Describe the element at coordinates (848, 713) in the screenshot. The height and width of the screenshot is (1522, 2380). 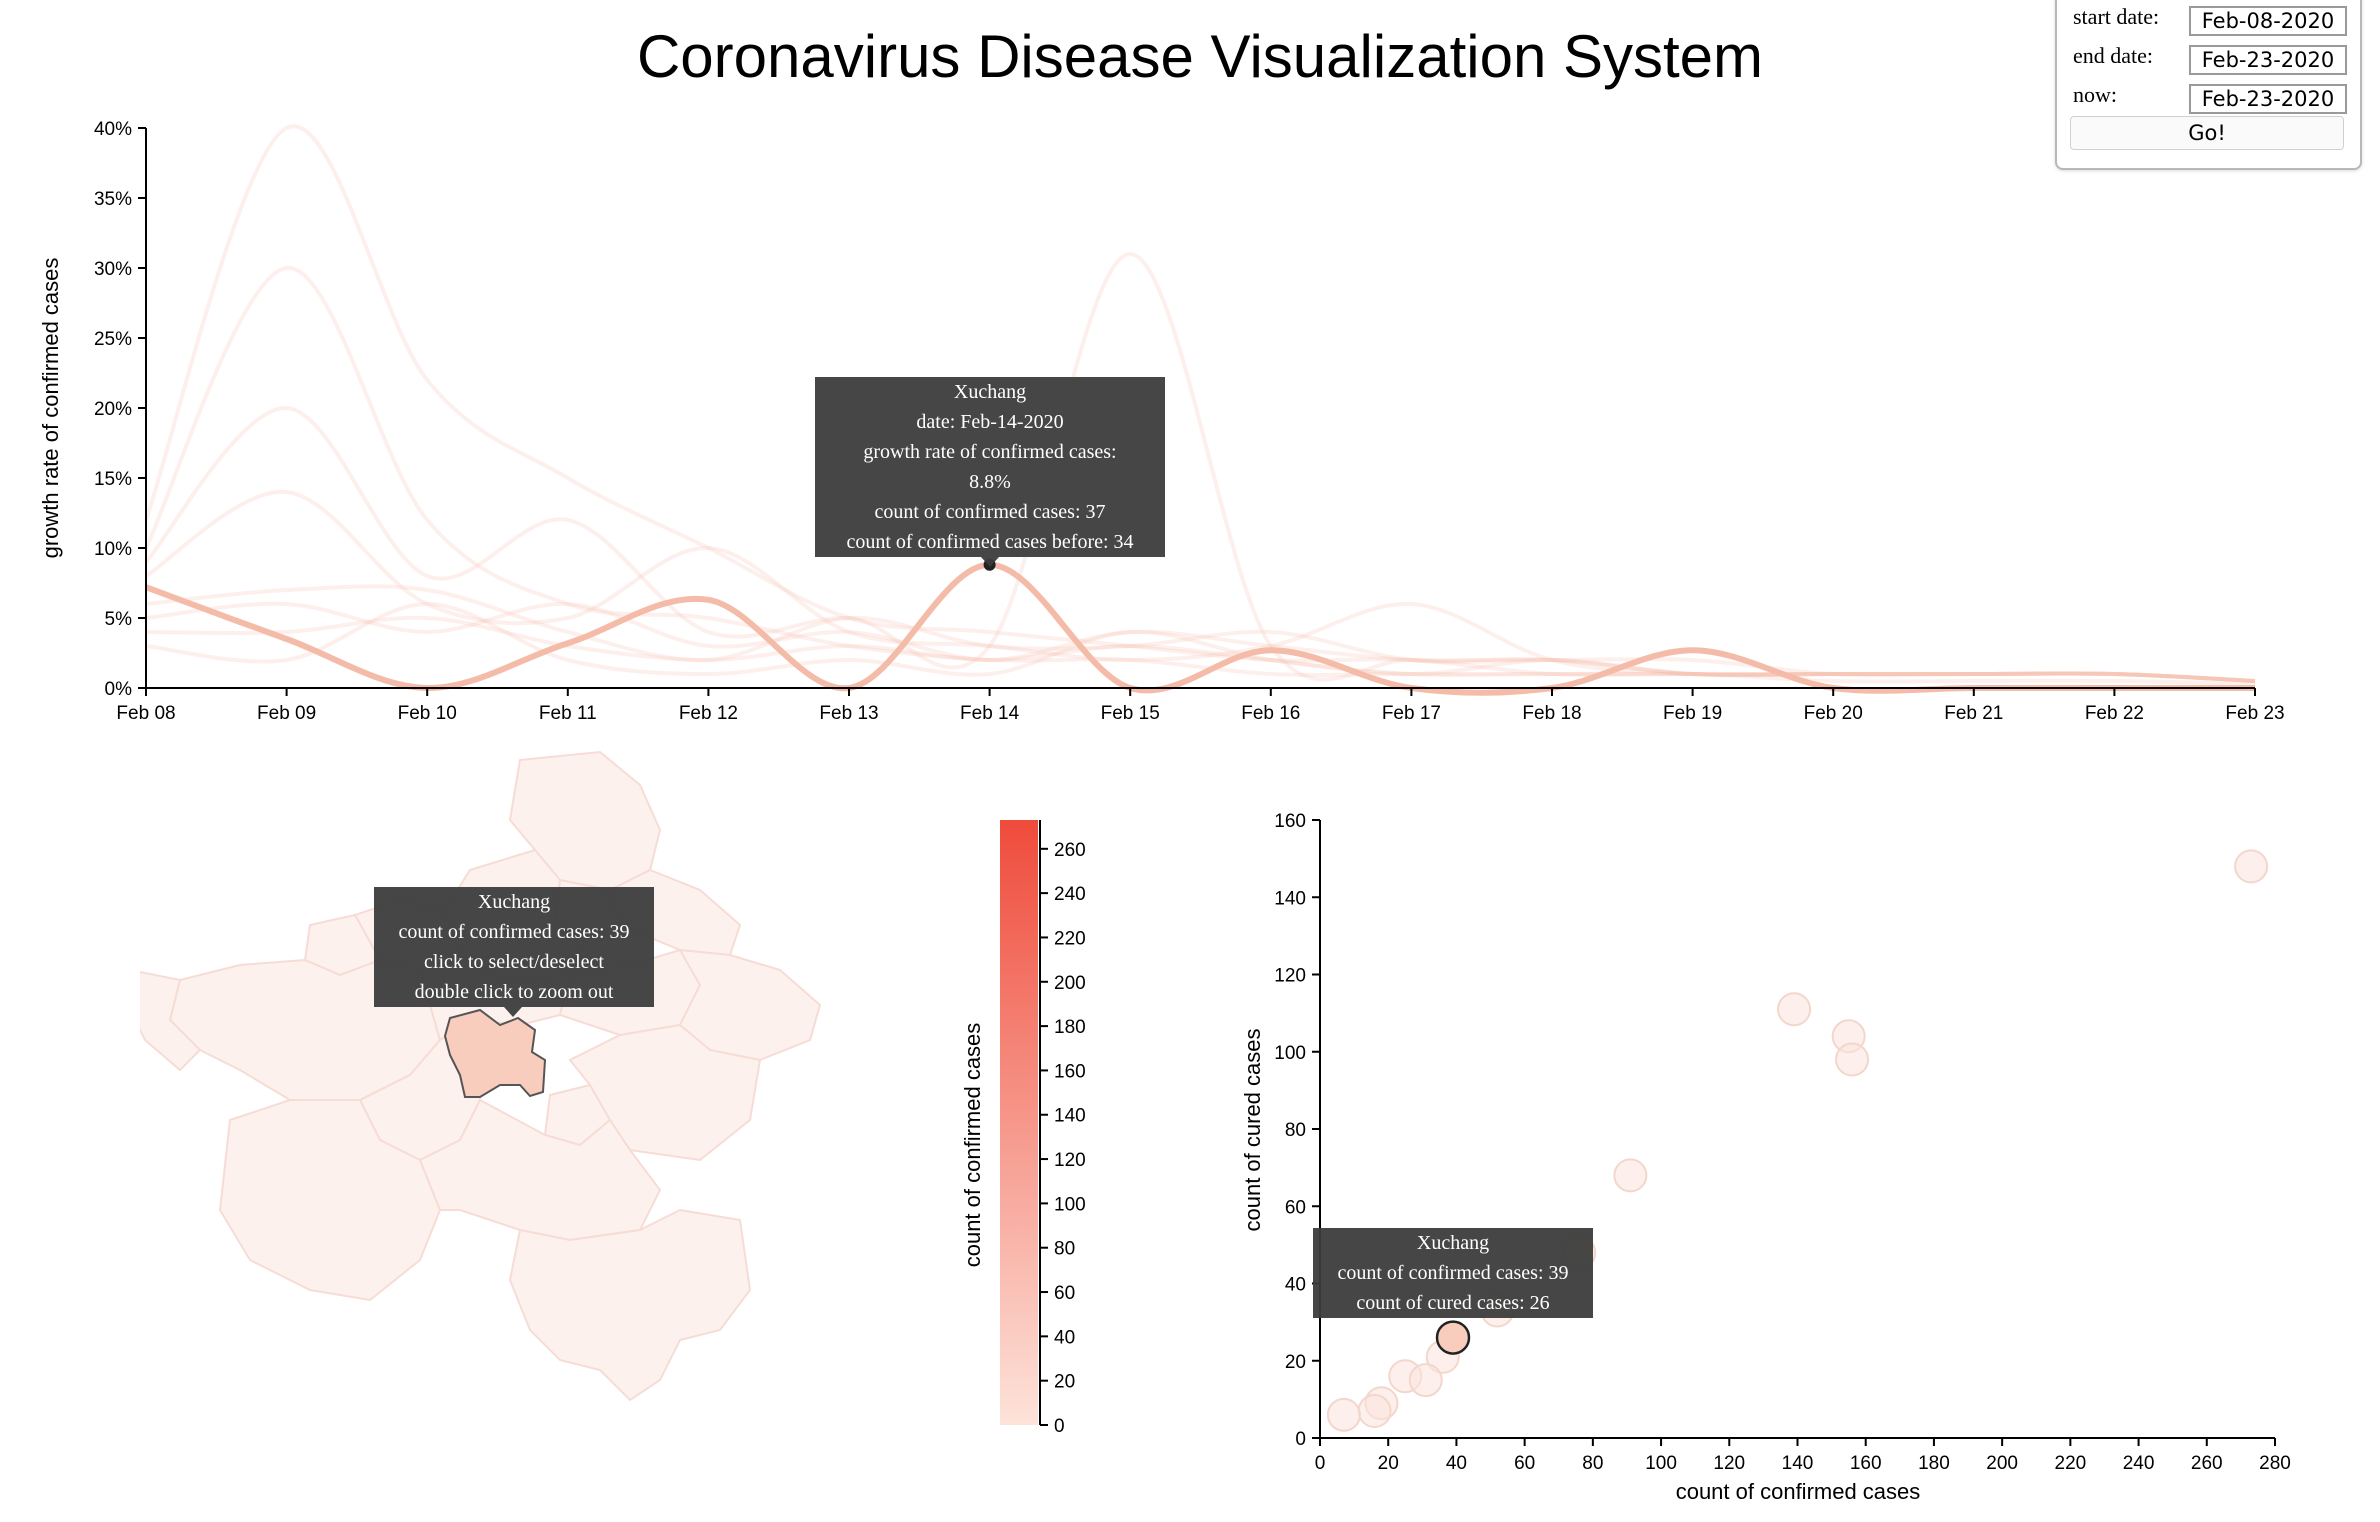
I see `x-tick-label: Feb 13` at that location.